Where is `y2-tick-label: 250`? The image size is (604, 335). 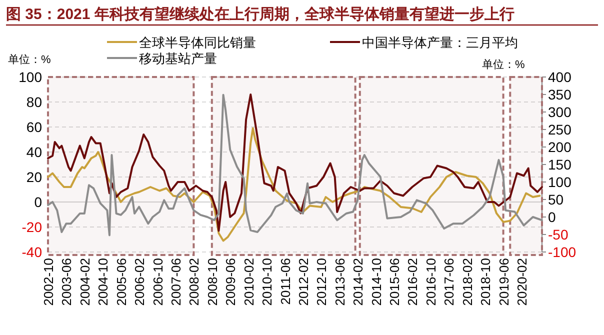 y2-tick-label: 250 is located at coordinates (560, 130).